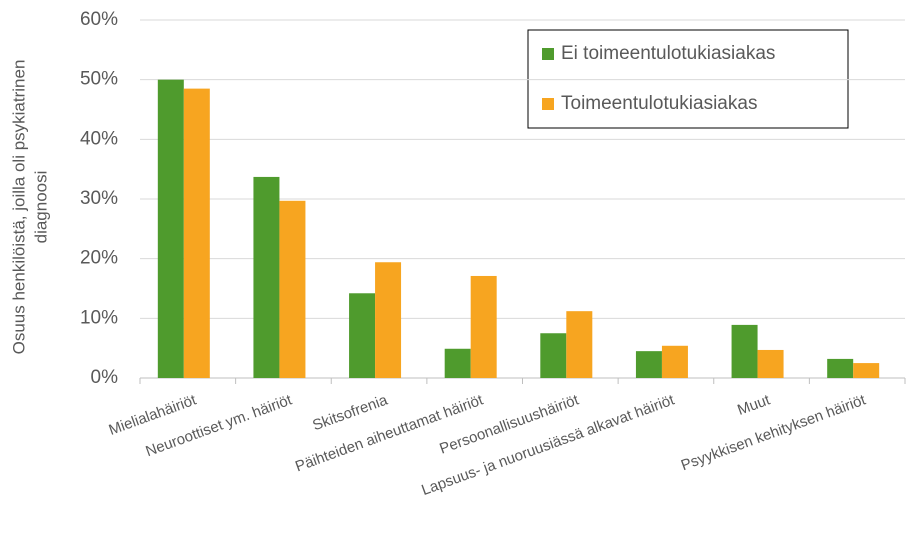  What do you see at coordinates (659, 103) in the screenshot?
I see `legend-label: Toimeentulotukiasiakas` at bounding box center [659, 103].